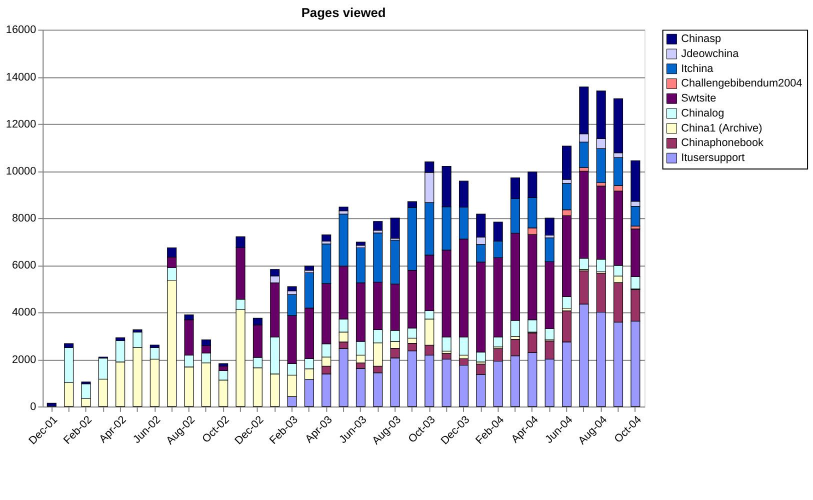 This screenshot has height=500, width=813. What do you see at coordinates (21, 30) in the screenshot?
I see `y-tick-label: 16000` at bounding box center [21, 30].